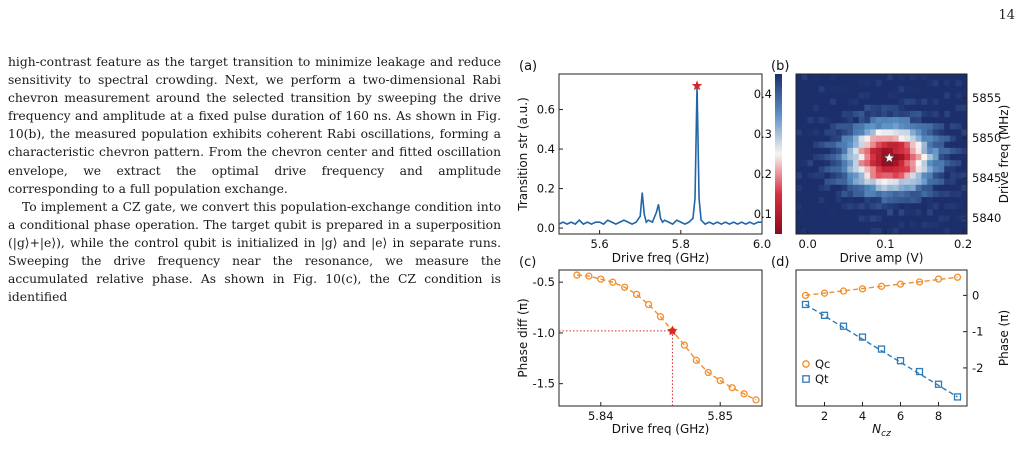  What do you see at coordinates (780, 66) in the screenshot?
I see `panel-label: (b)` at bounding box center [780, 66].